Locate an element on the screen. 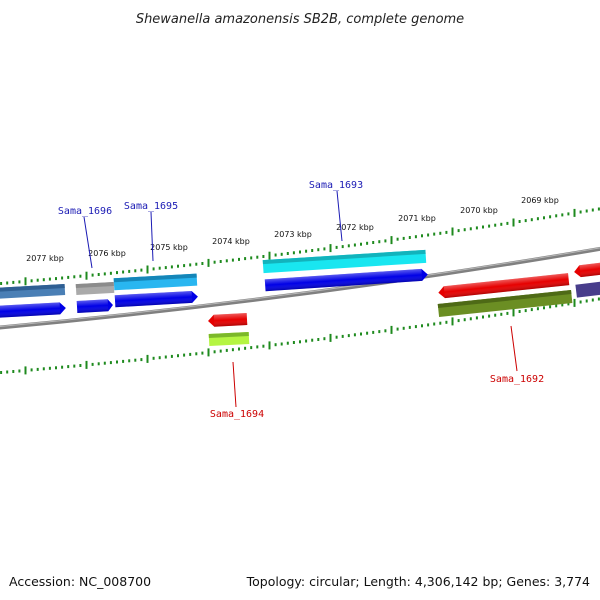 This screenshot has width=600, height=600. genome-backbone is located at coordinates (300, 288).